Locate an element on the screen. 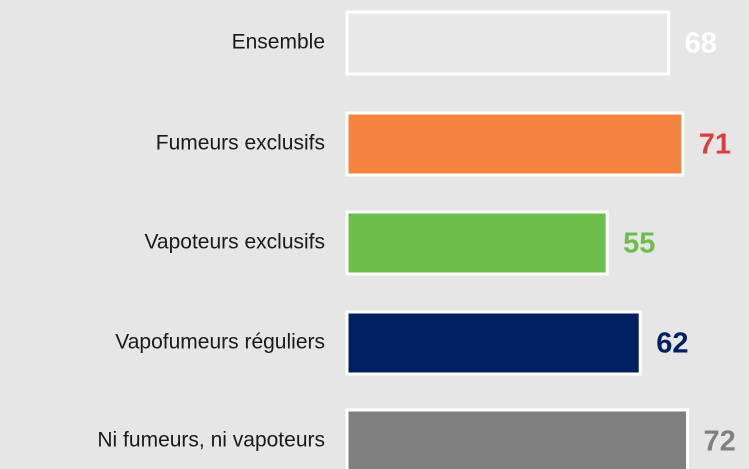  value-label: 55 is located at coordinates (639, 244).